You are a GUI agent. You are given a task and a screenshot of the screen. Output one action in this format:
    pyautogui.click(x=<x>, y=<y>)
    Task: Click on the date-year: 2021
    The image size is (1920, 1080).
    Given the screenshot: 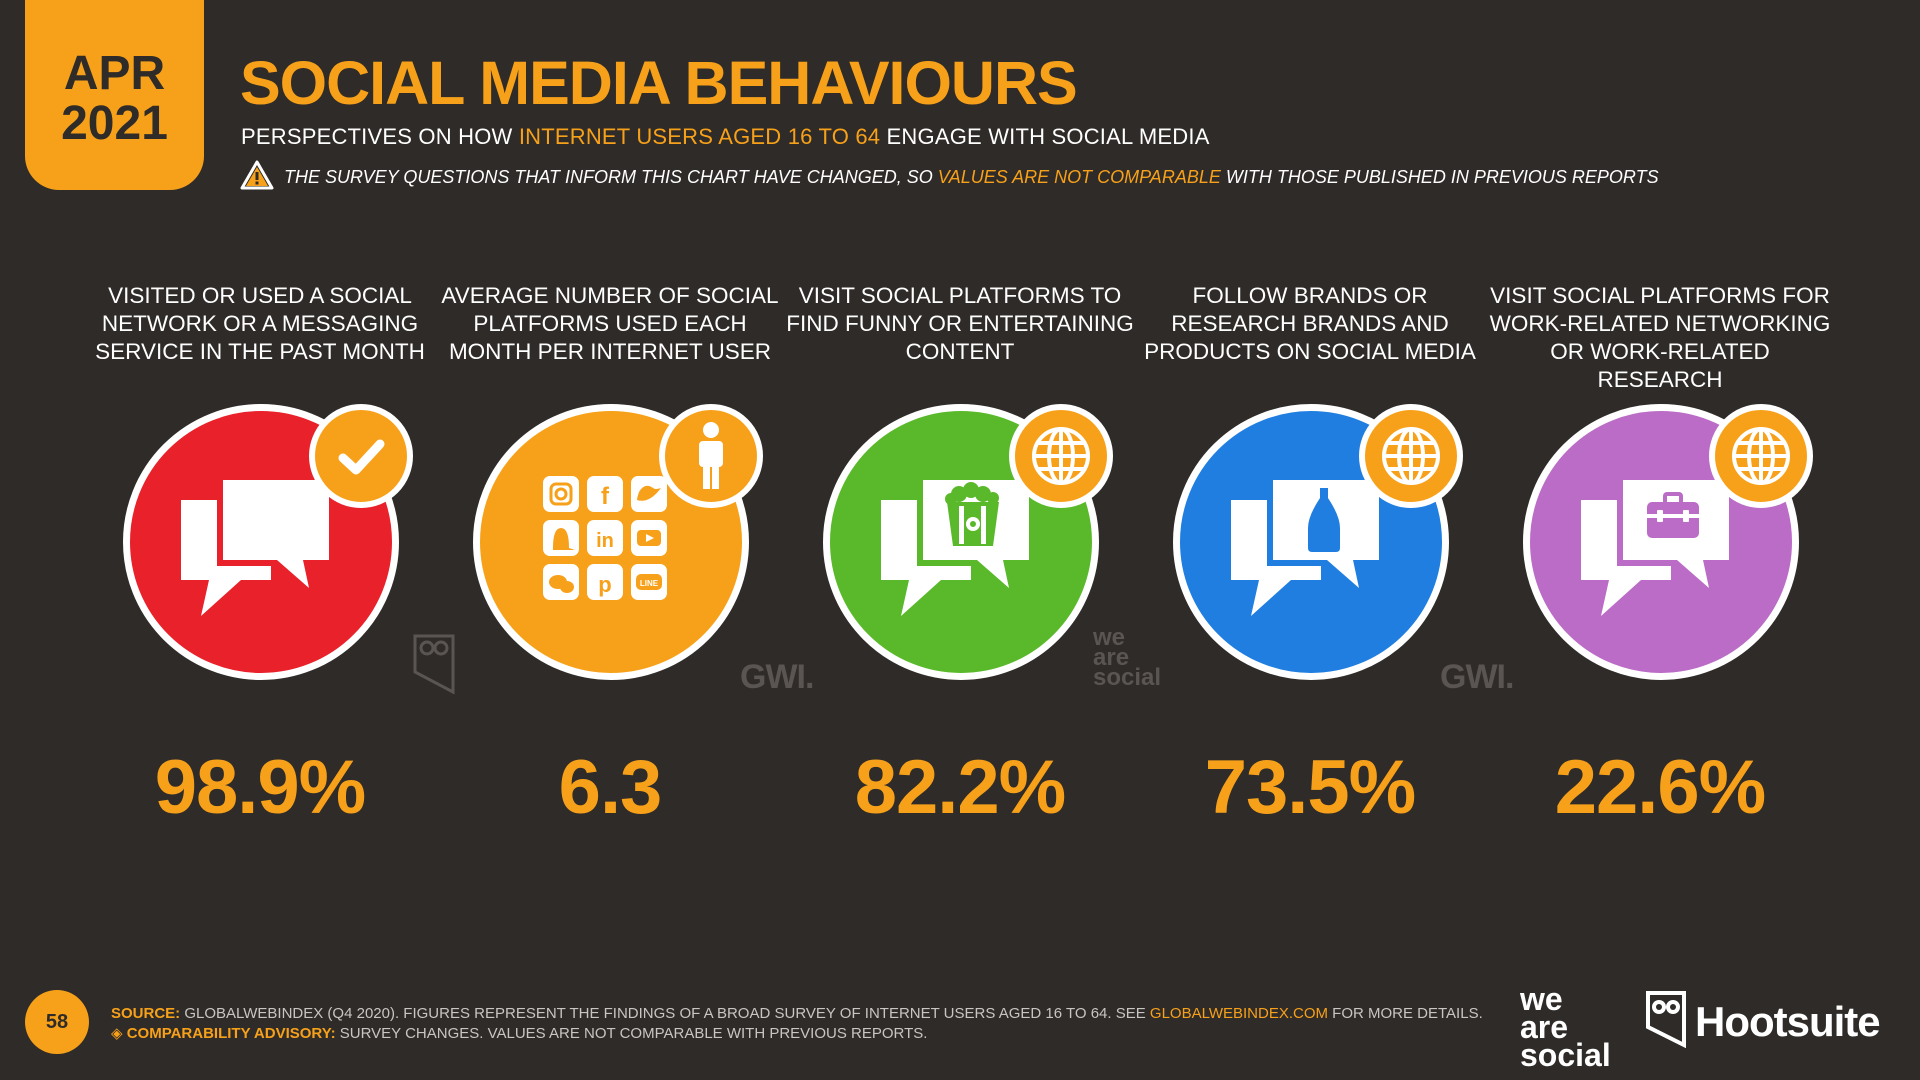 What is the action you would take?
    pyautogui.click(x=114, y=123)
    